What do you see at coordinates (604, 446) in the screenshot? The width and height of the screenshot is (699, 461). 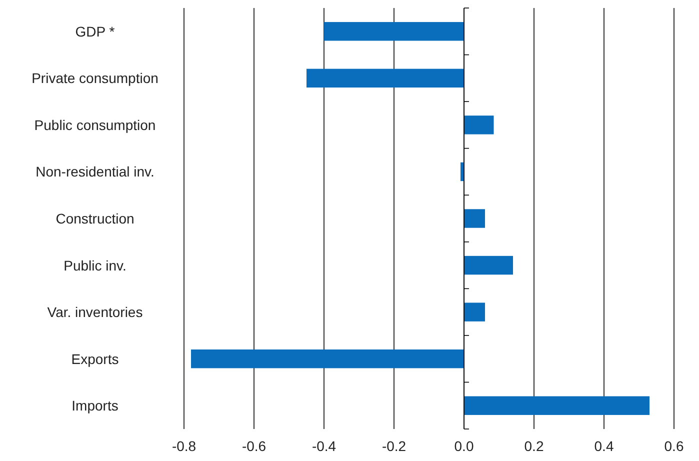 I see `x-tick-label: 0.4` at bounding box center [604, 446].